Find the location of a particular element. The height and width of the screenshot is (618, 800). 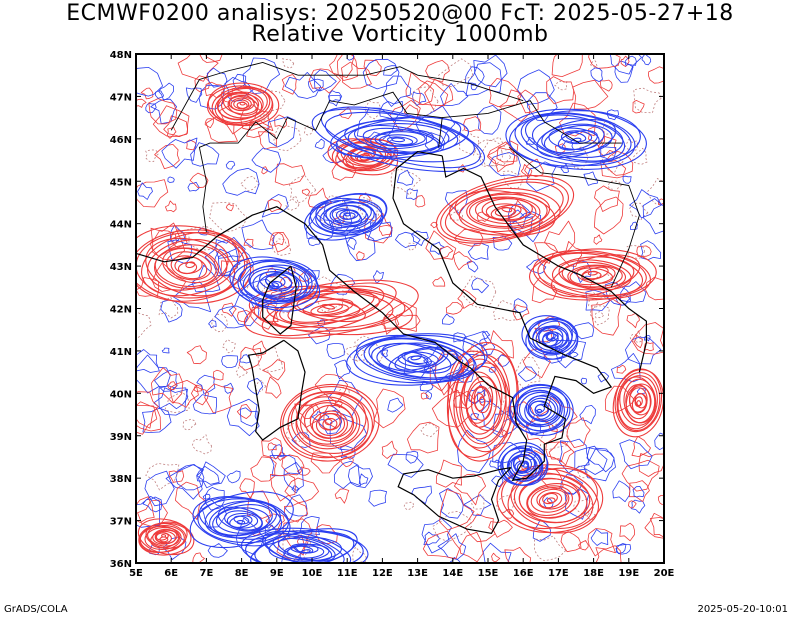

x-tick-label: 6E is located at coordinates (171, 573).